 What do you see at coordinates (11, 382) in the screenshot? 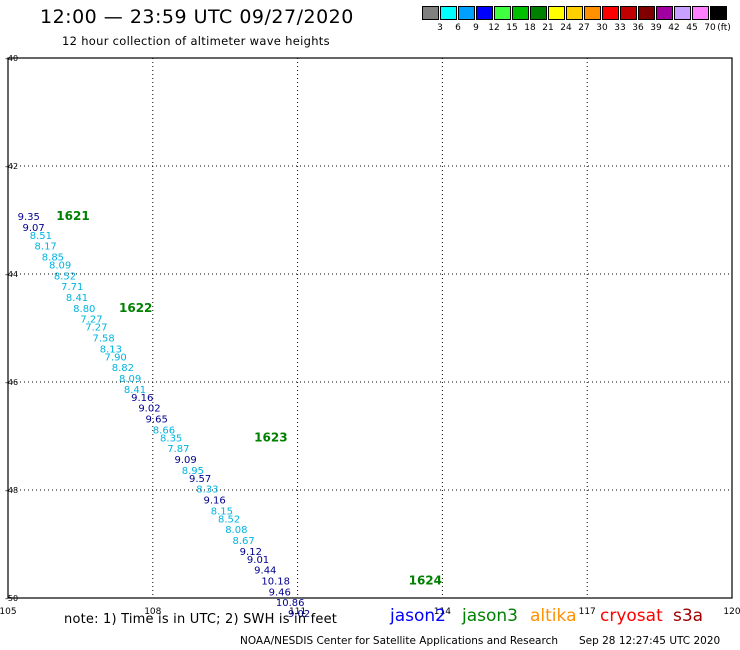
I see `lat-tick-label: -46` at bounding box center [11, 382].